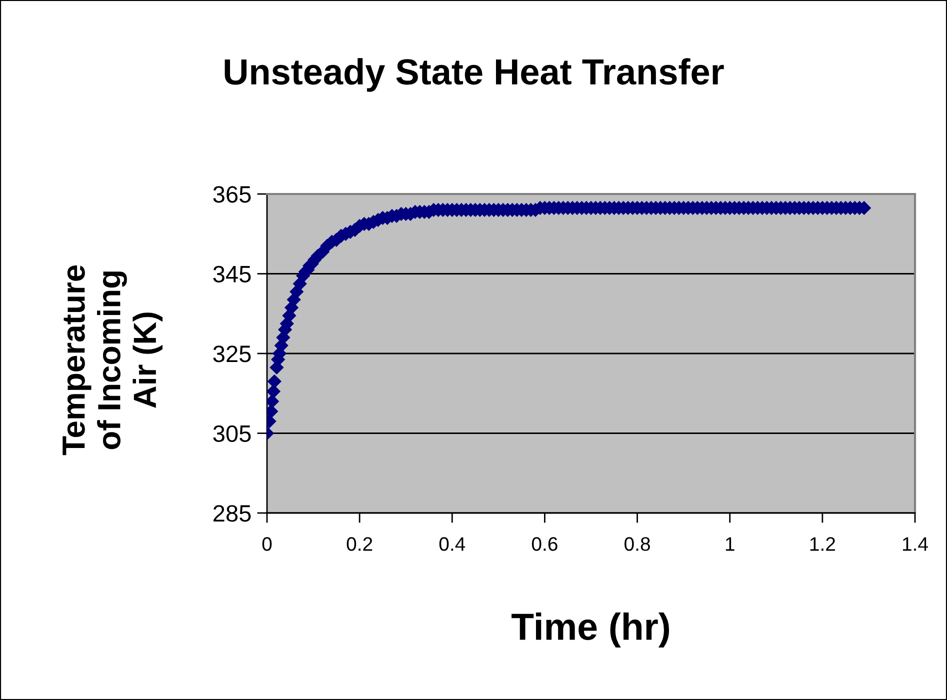 The image size is (947, 700). Describe the element at coordinates (232, 433) in the screenshot. I see `y-tick-label: 305` at that location.